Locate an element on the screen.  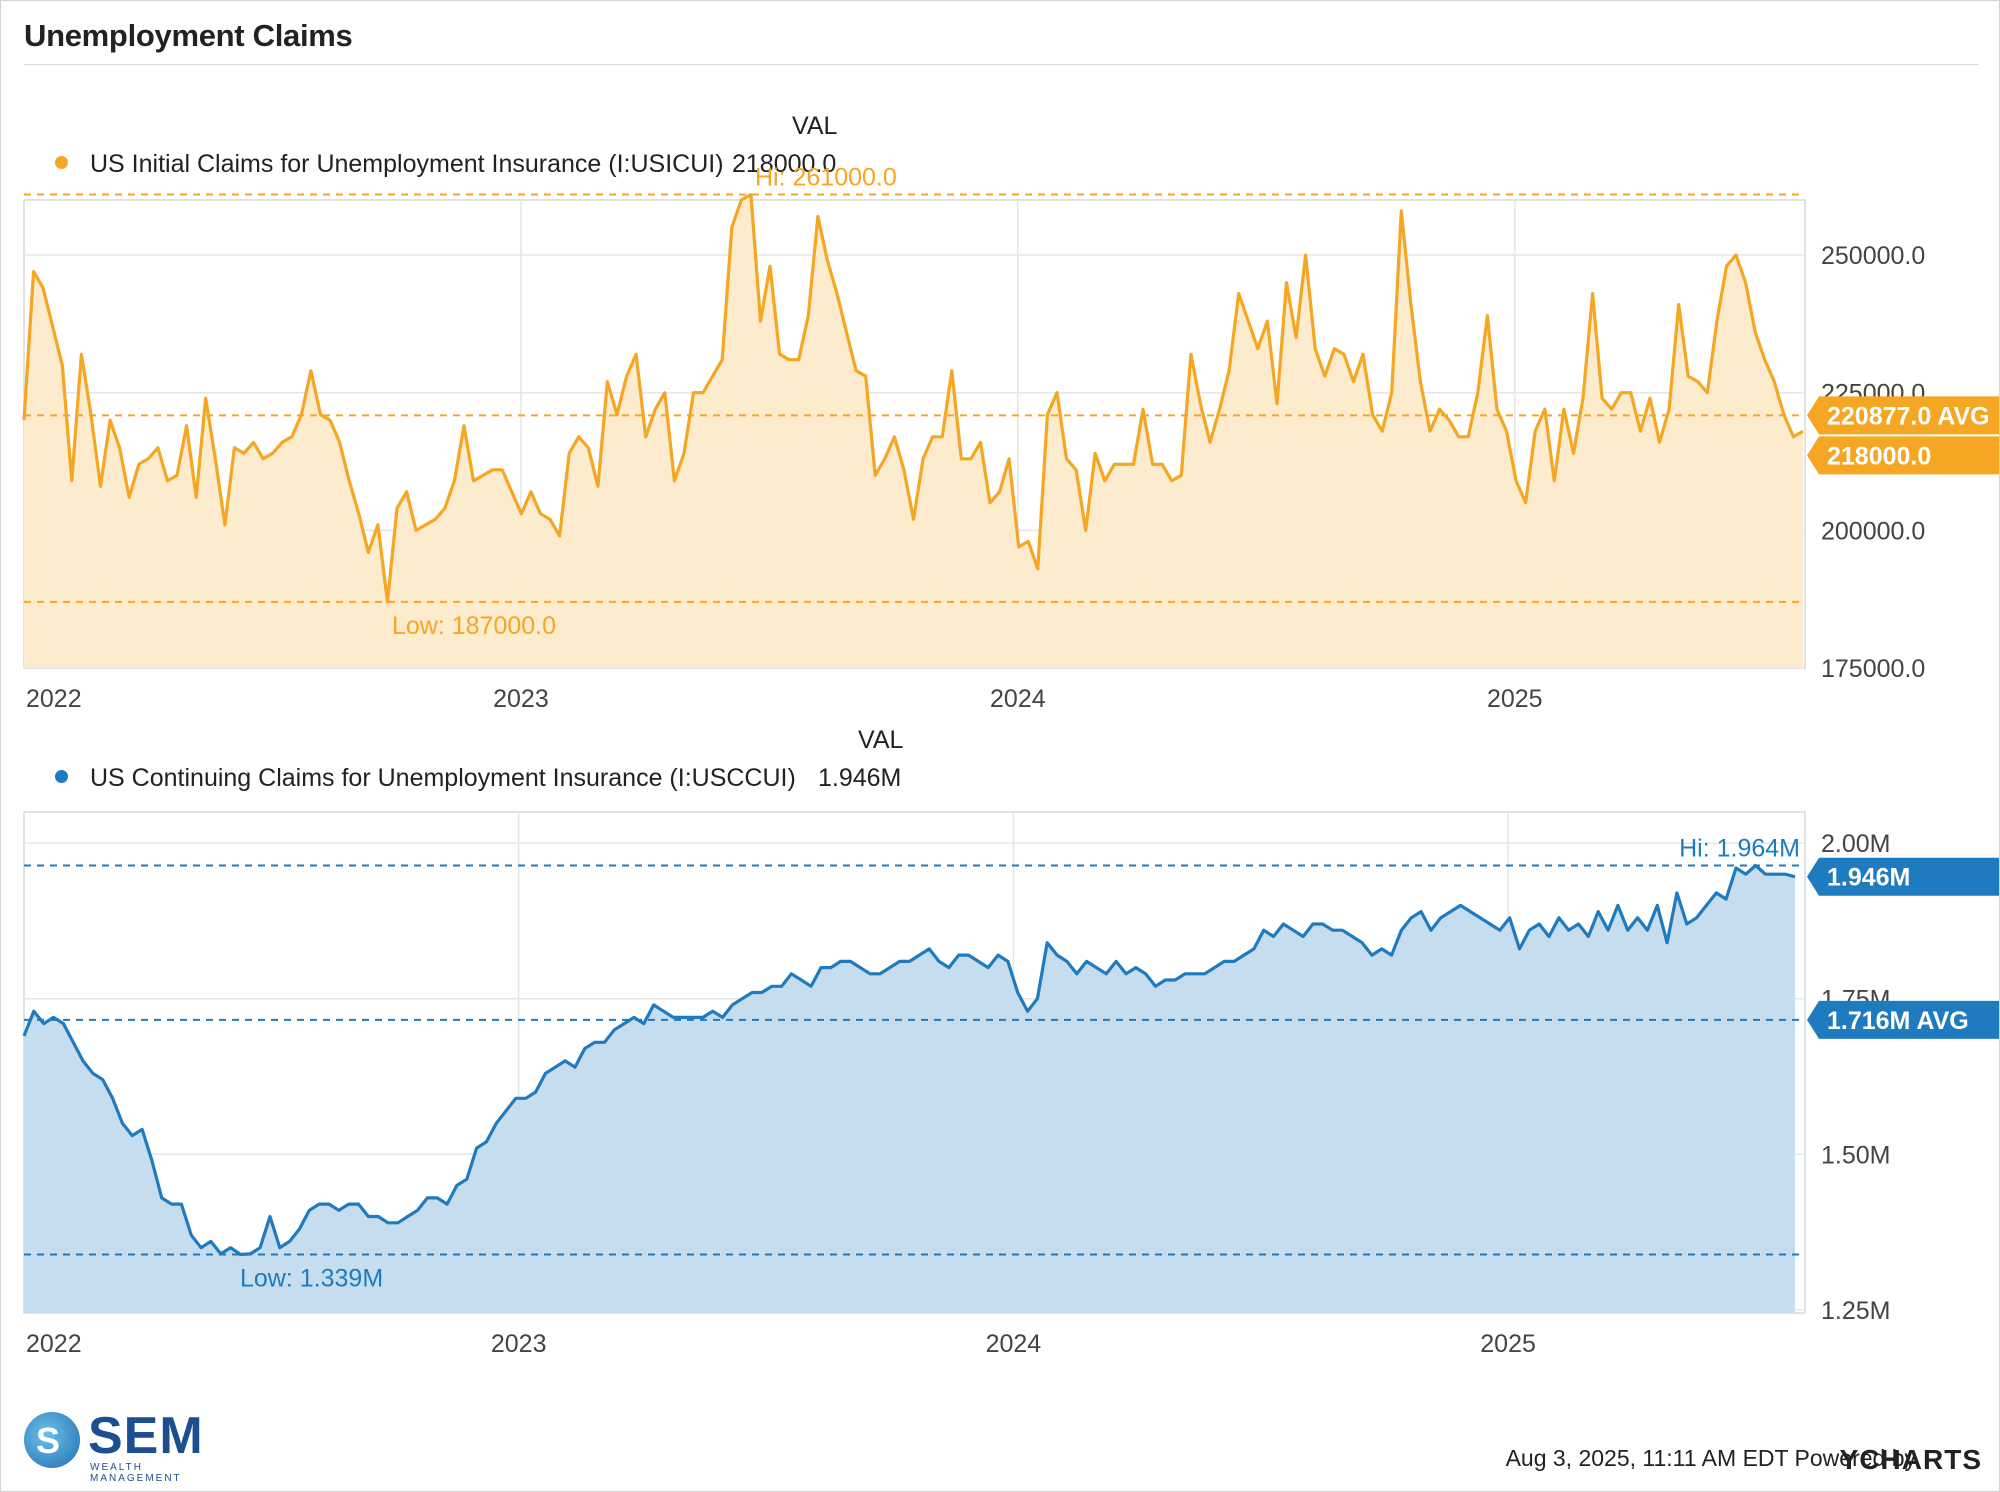
y-tick-label: 175000.0 is located at coordinates (1873, 669).